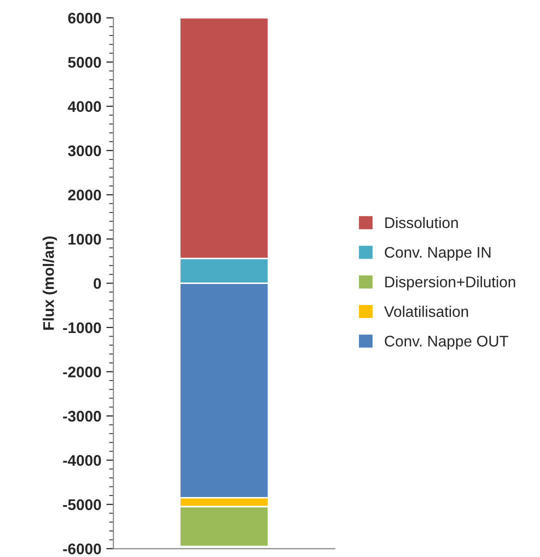 This screenshot has width=540, height=557. What do you see at coordinates (84, 62) in the screenshot?
I see `y-tick-label: 5000` at bounding box center [84, 62].